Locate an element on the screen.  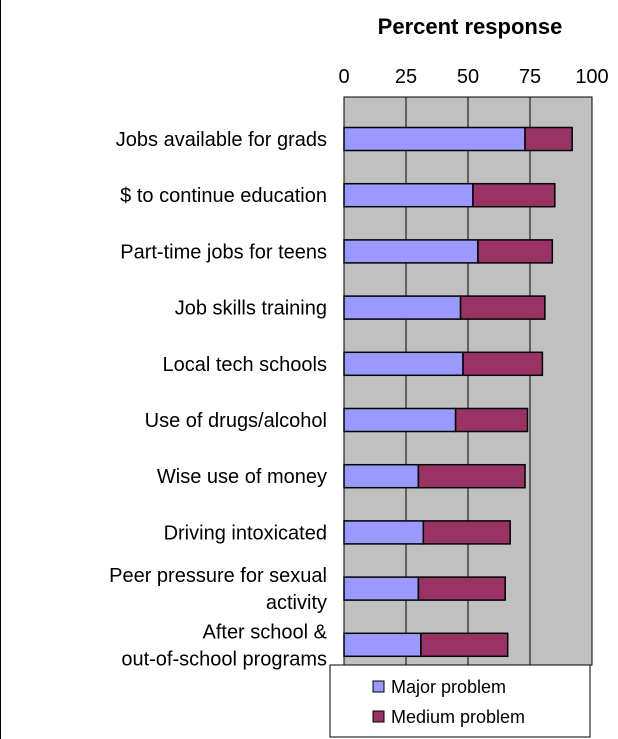
x-tick-label: 0 is located at coordinates (343, 77).